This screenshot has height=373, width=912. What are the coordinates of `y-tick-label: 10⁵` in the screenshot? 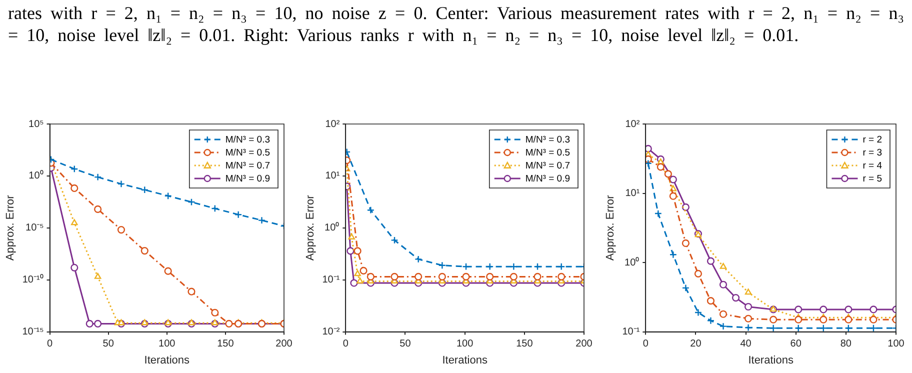 It's located at (36, 124).